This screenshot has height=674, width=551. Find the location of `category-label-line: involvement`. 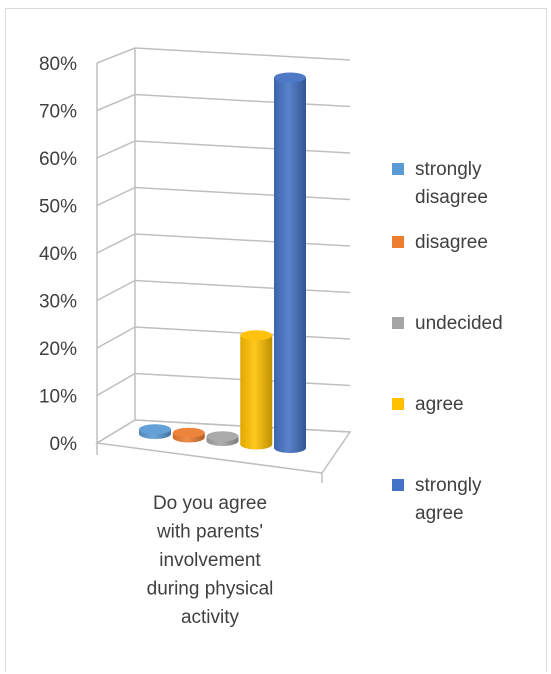

category-label-line: involvement is located at coordinates (210, 560).